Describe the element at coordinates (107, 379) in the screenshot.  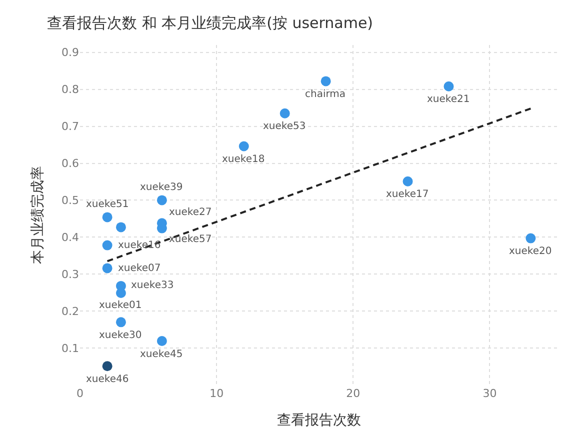
I see `annotation: xueke46` at that location.